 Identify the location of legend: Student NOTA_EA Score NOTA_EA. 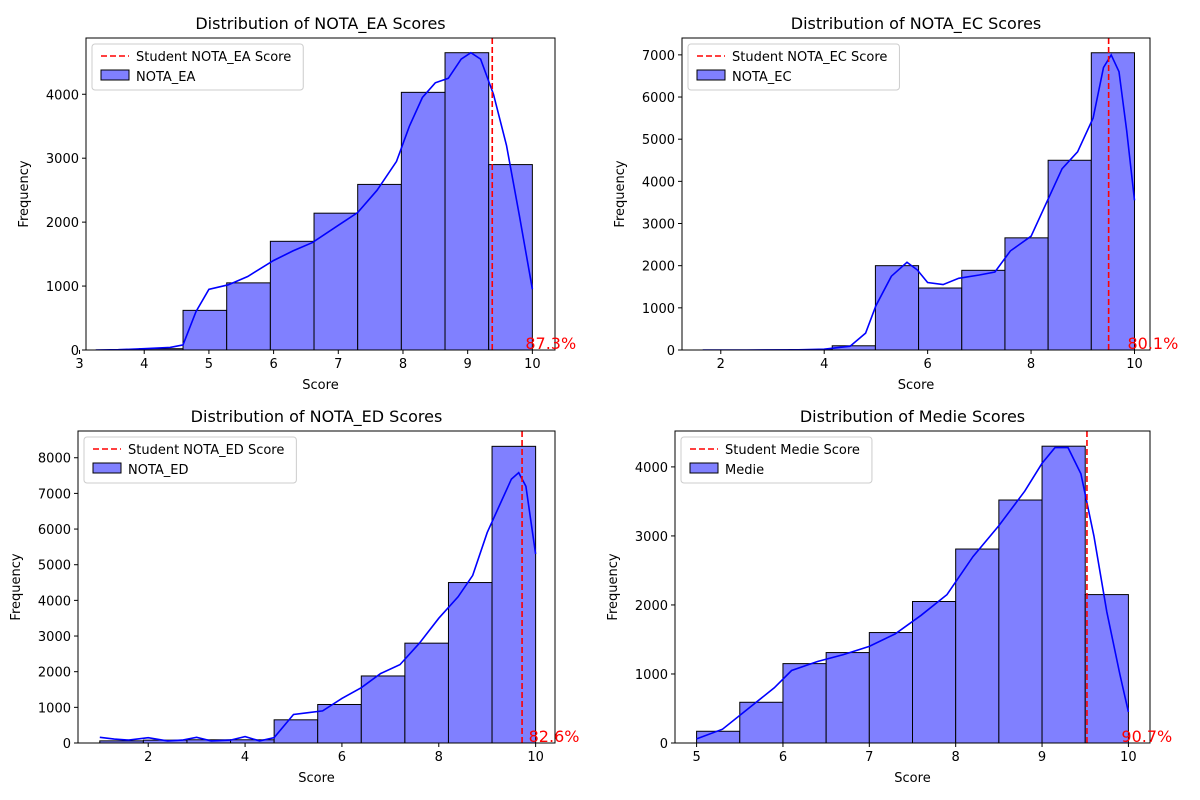
(197, 67).